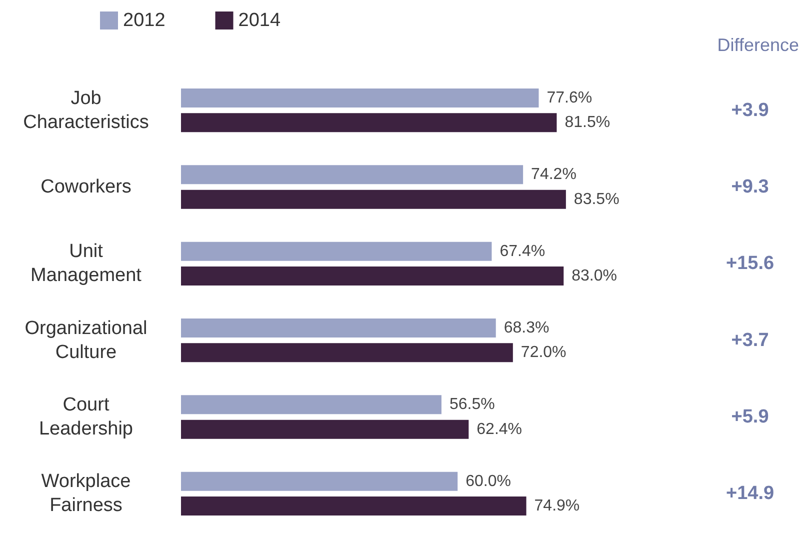 Image resolution: width=803 pixels, height=540 pixels. What do you see at coordinates (557, 506) in the screenshot?
I see `data-label: 74.9%` at bounding box center [557, 506].